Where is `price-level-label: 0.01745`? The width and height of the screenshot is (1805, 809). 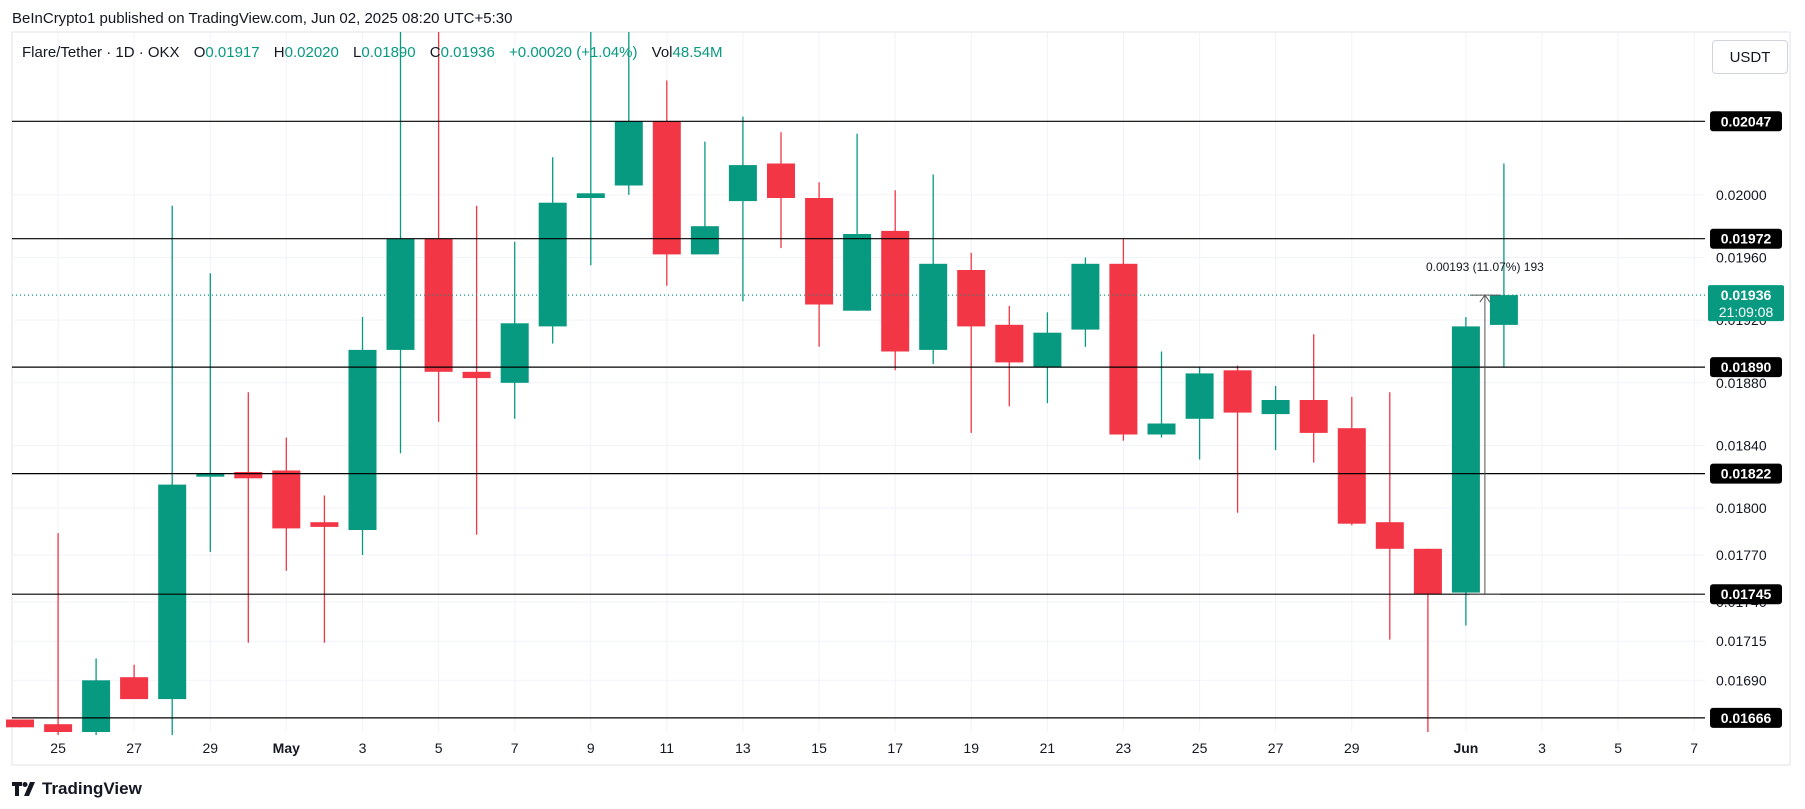 price-level-label: 0.01745 is located at coordinates (1746, 594).